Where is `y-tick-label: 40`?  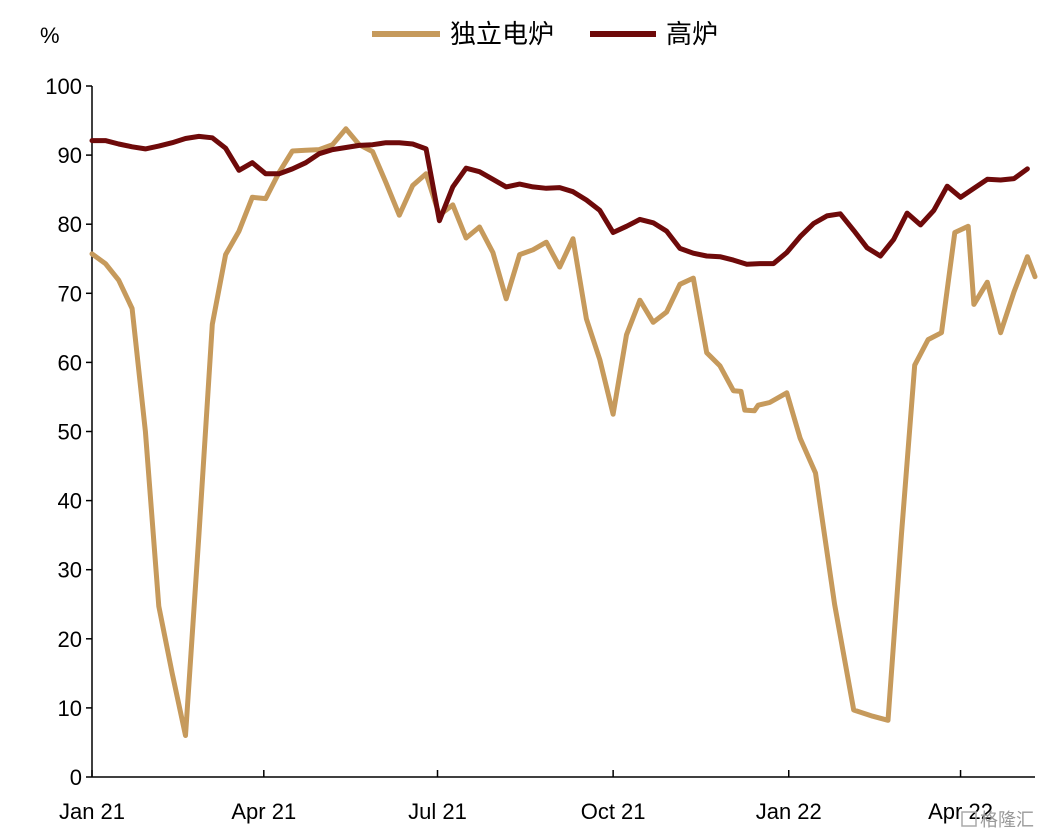
y-tick-label: 40 is located at coordinates (70, 501).